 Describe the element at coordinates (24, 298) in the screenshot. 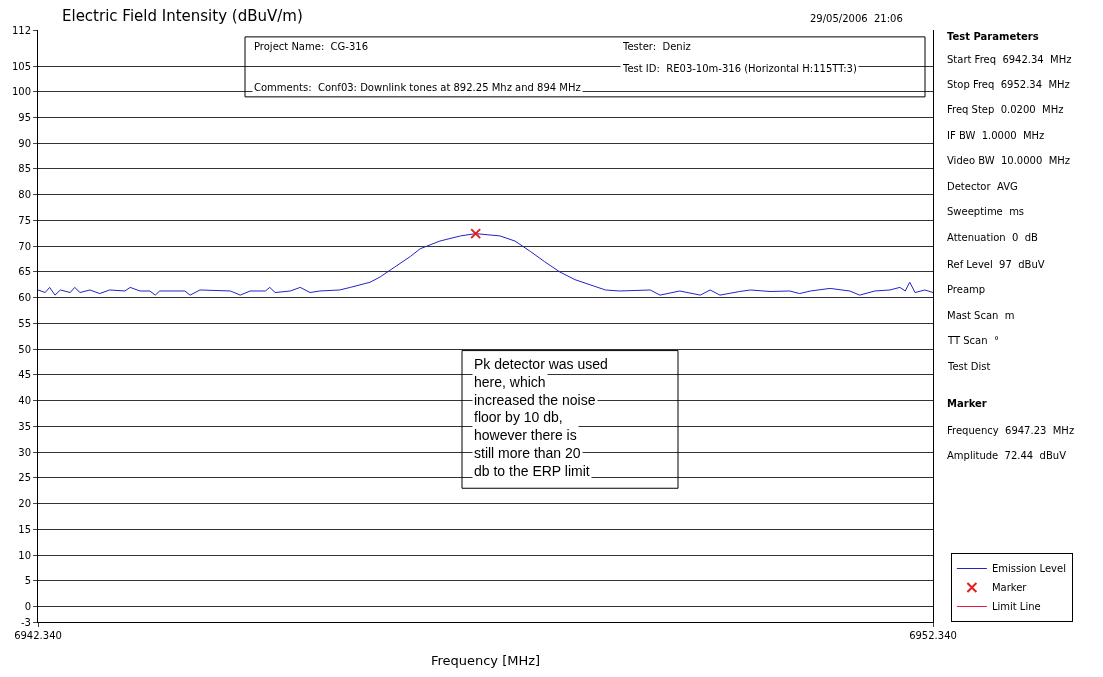

I see `y-tick-label: 60` at that location.